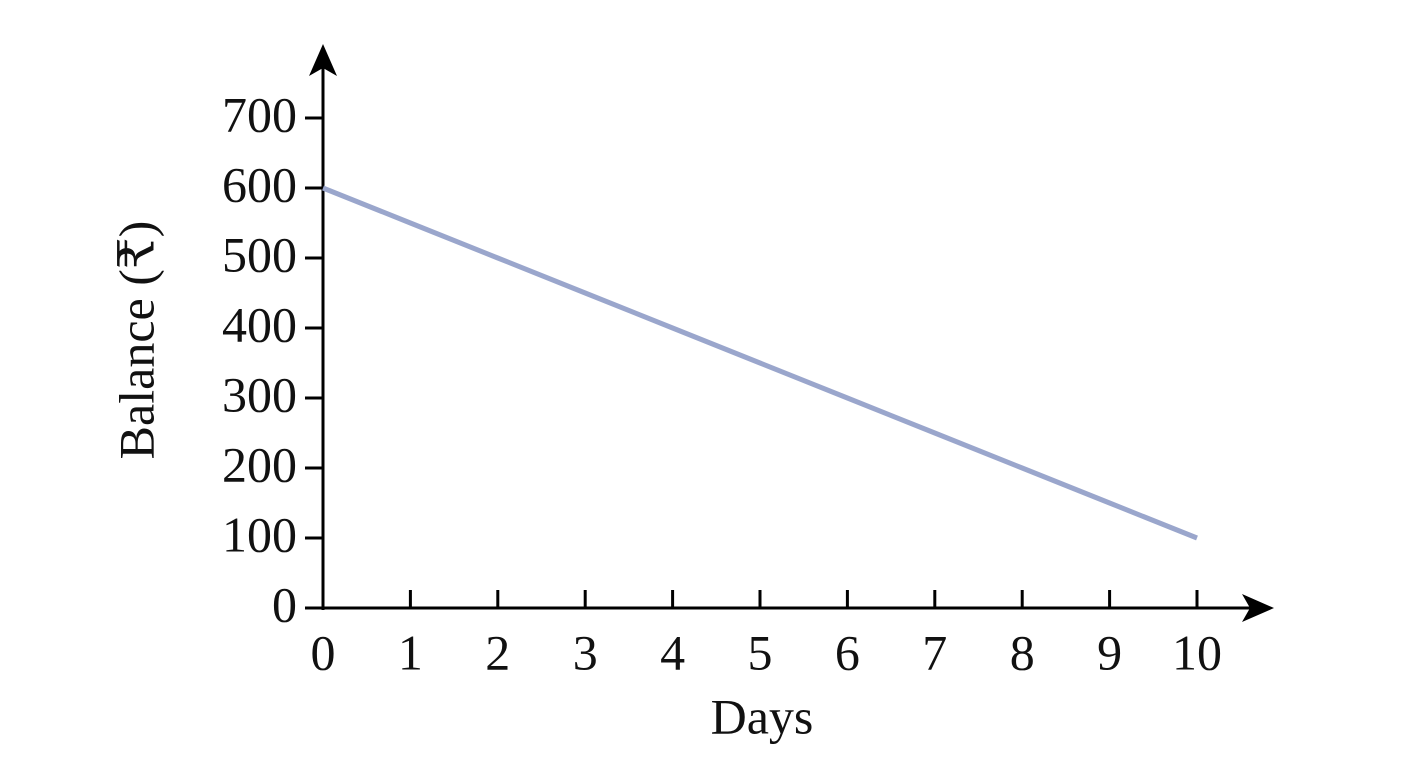  What do you see at coordinates (585, 652) in the screenshot?
I see `x-tick-label: 3` at bounding box center [585, 652].